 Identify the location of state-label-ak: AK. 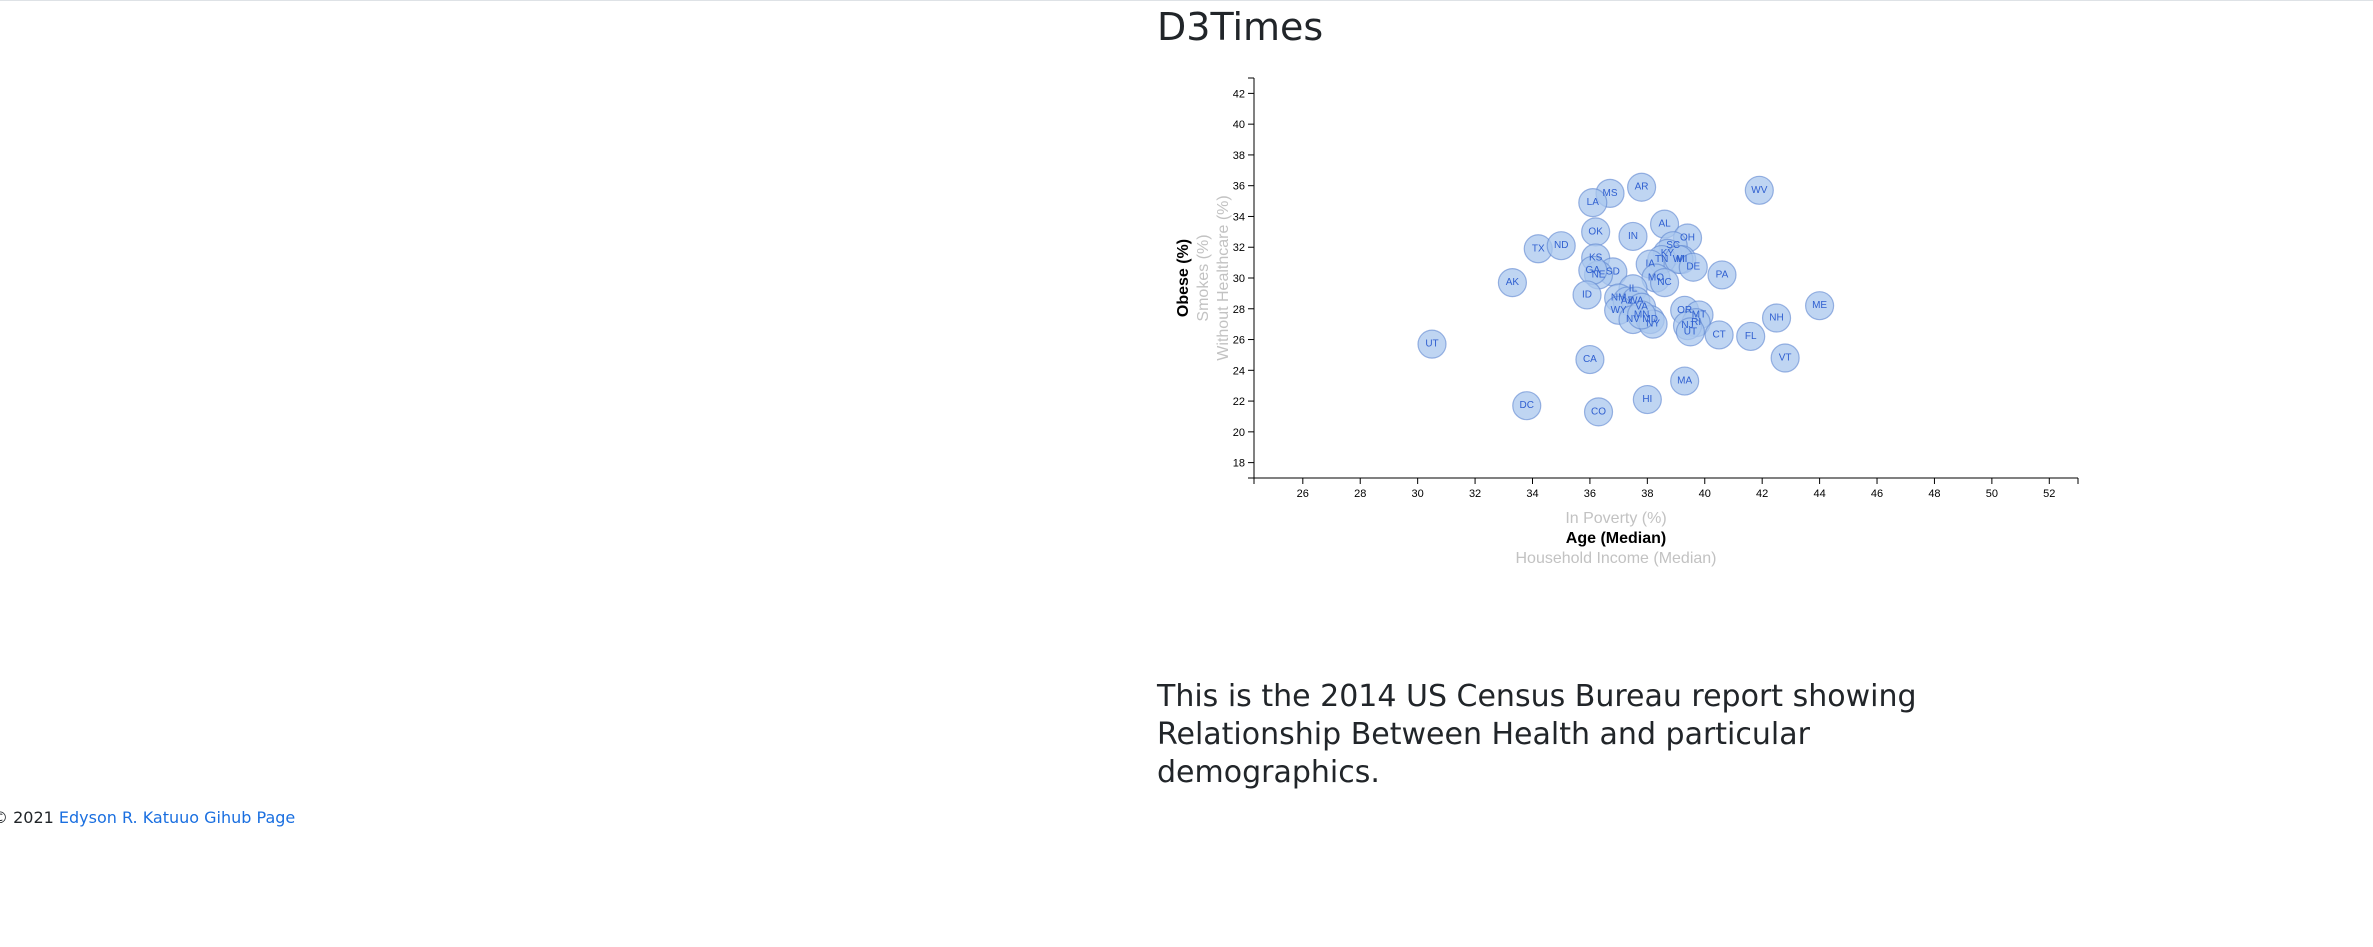
(1513, 282).